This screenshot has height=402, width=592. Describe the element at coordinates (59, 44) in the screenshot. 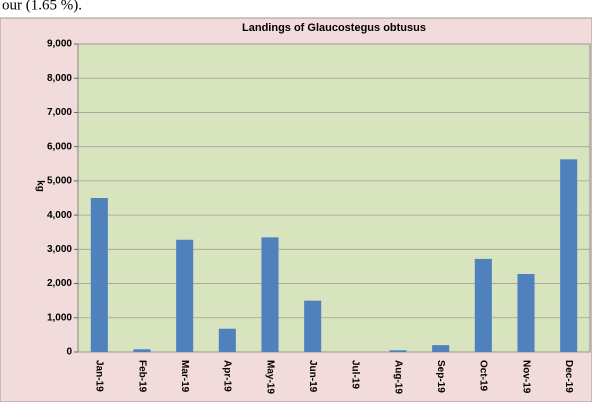

I see `y-tick-label: 9,000` at that location.